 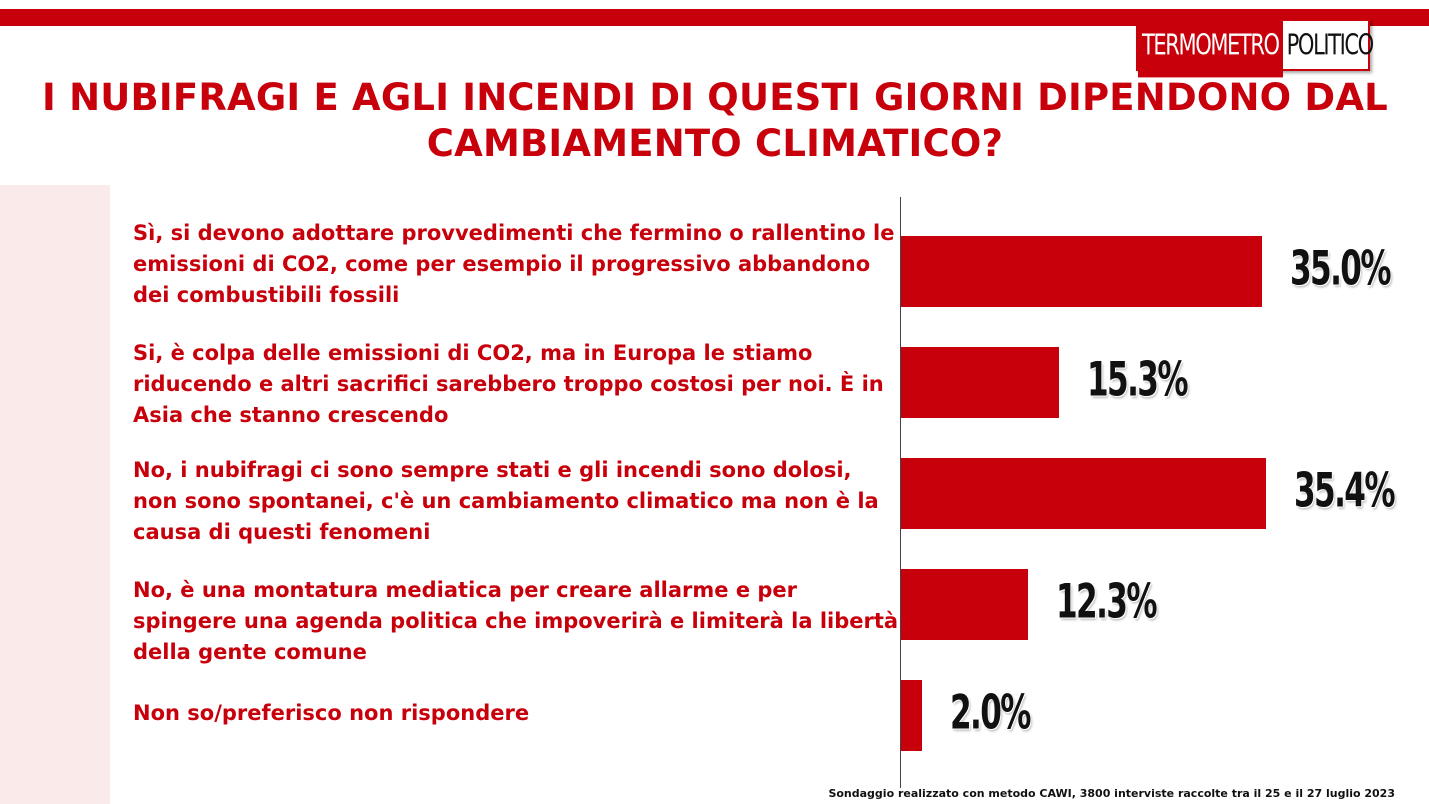 I want to click on y-axis-line, so click(x=900, y=492).